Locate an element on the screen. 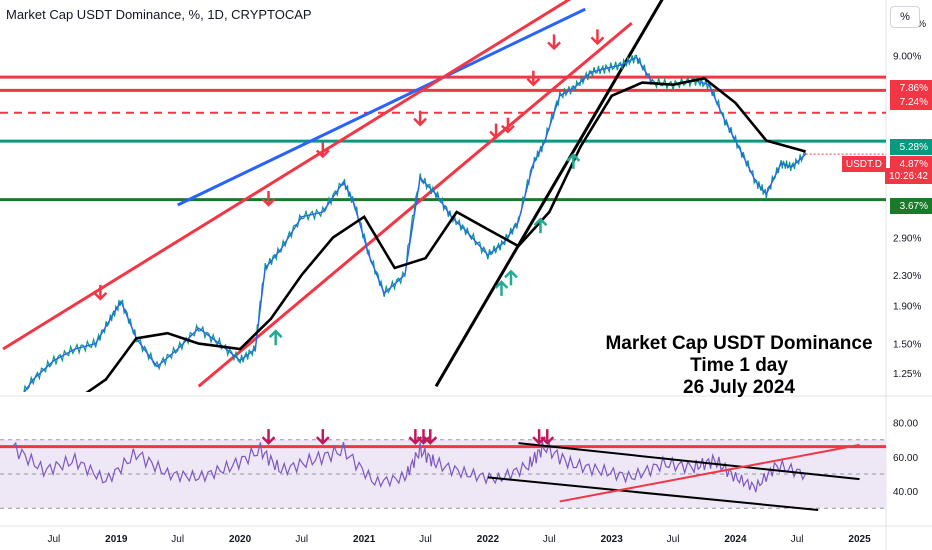 The height and width of the screenshot is (550, 932). price-tick-label: 1.90% is located at coordinates (907, 307).